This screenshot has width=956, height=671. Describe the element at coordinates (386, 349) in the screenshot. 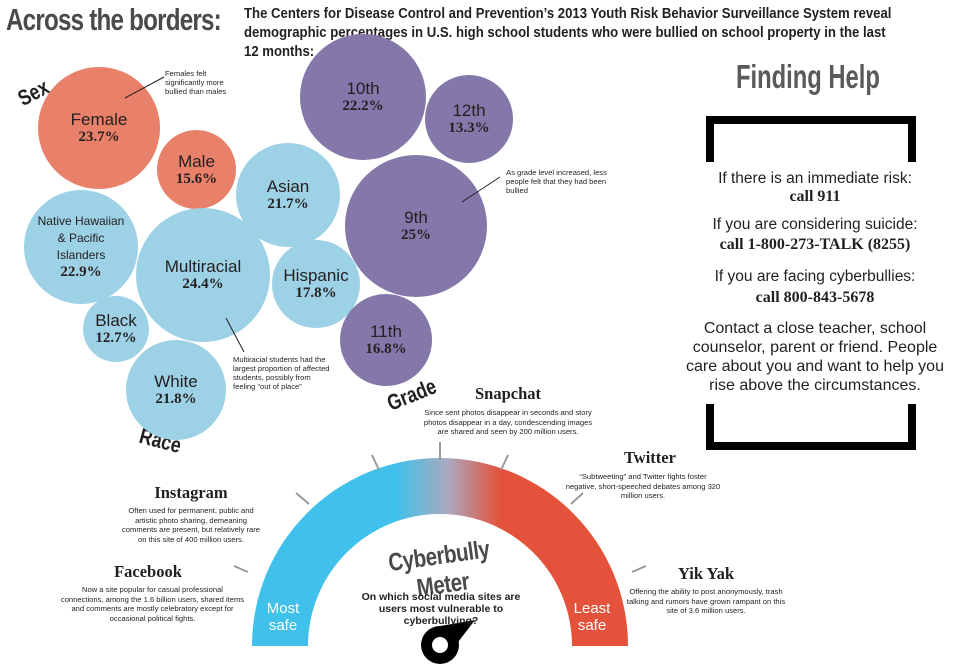

I see `bubble-11th-pct: 16.8%` at that location.